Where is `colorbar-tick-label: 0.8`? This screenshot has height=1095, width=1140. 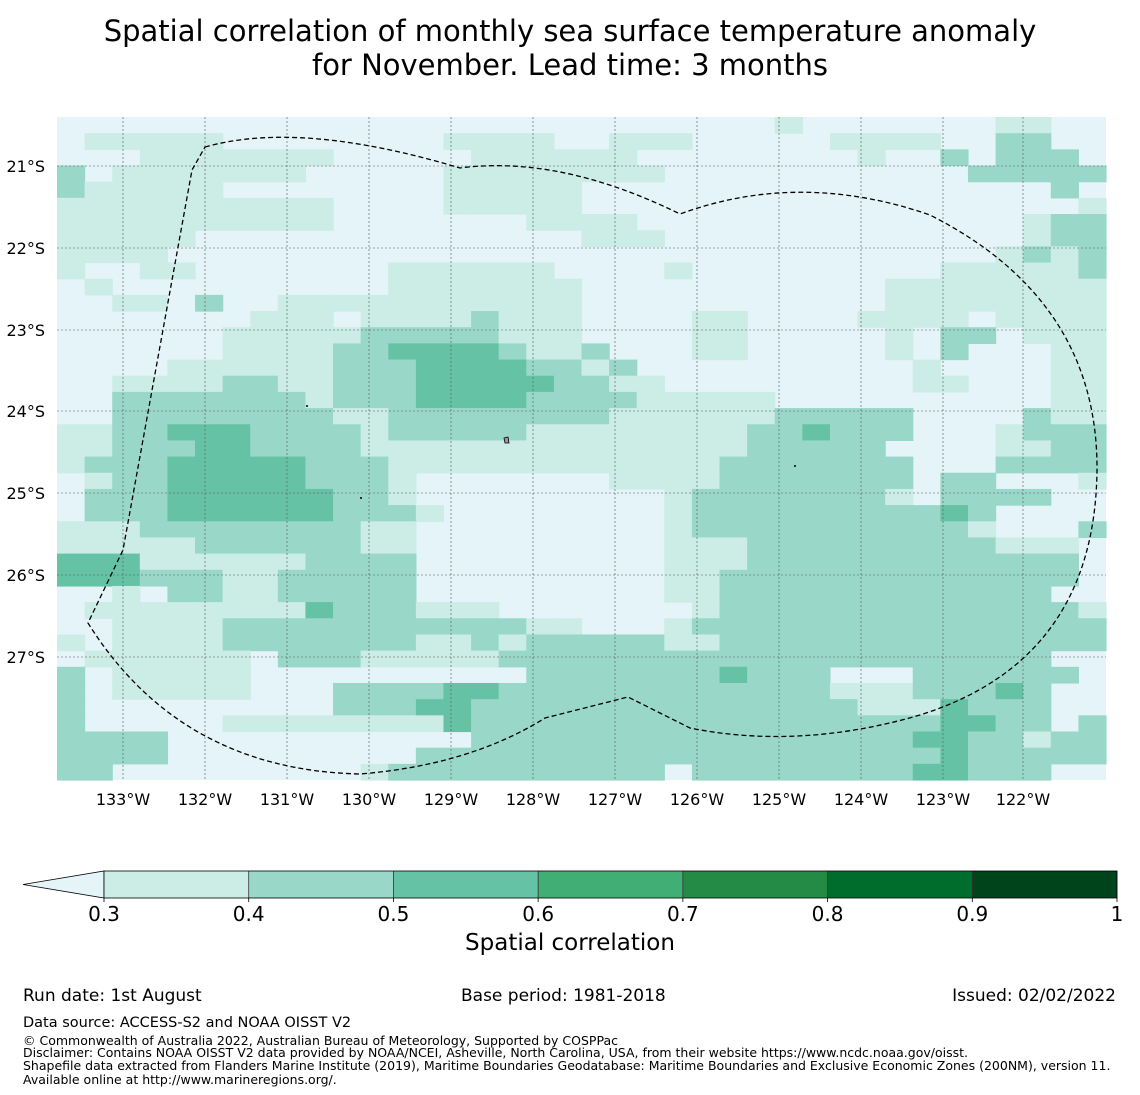 colorbar-tick-label: 0.8 is located at coordinates (828, 914).